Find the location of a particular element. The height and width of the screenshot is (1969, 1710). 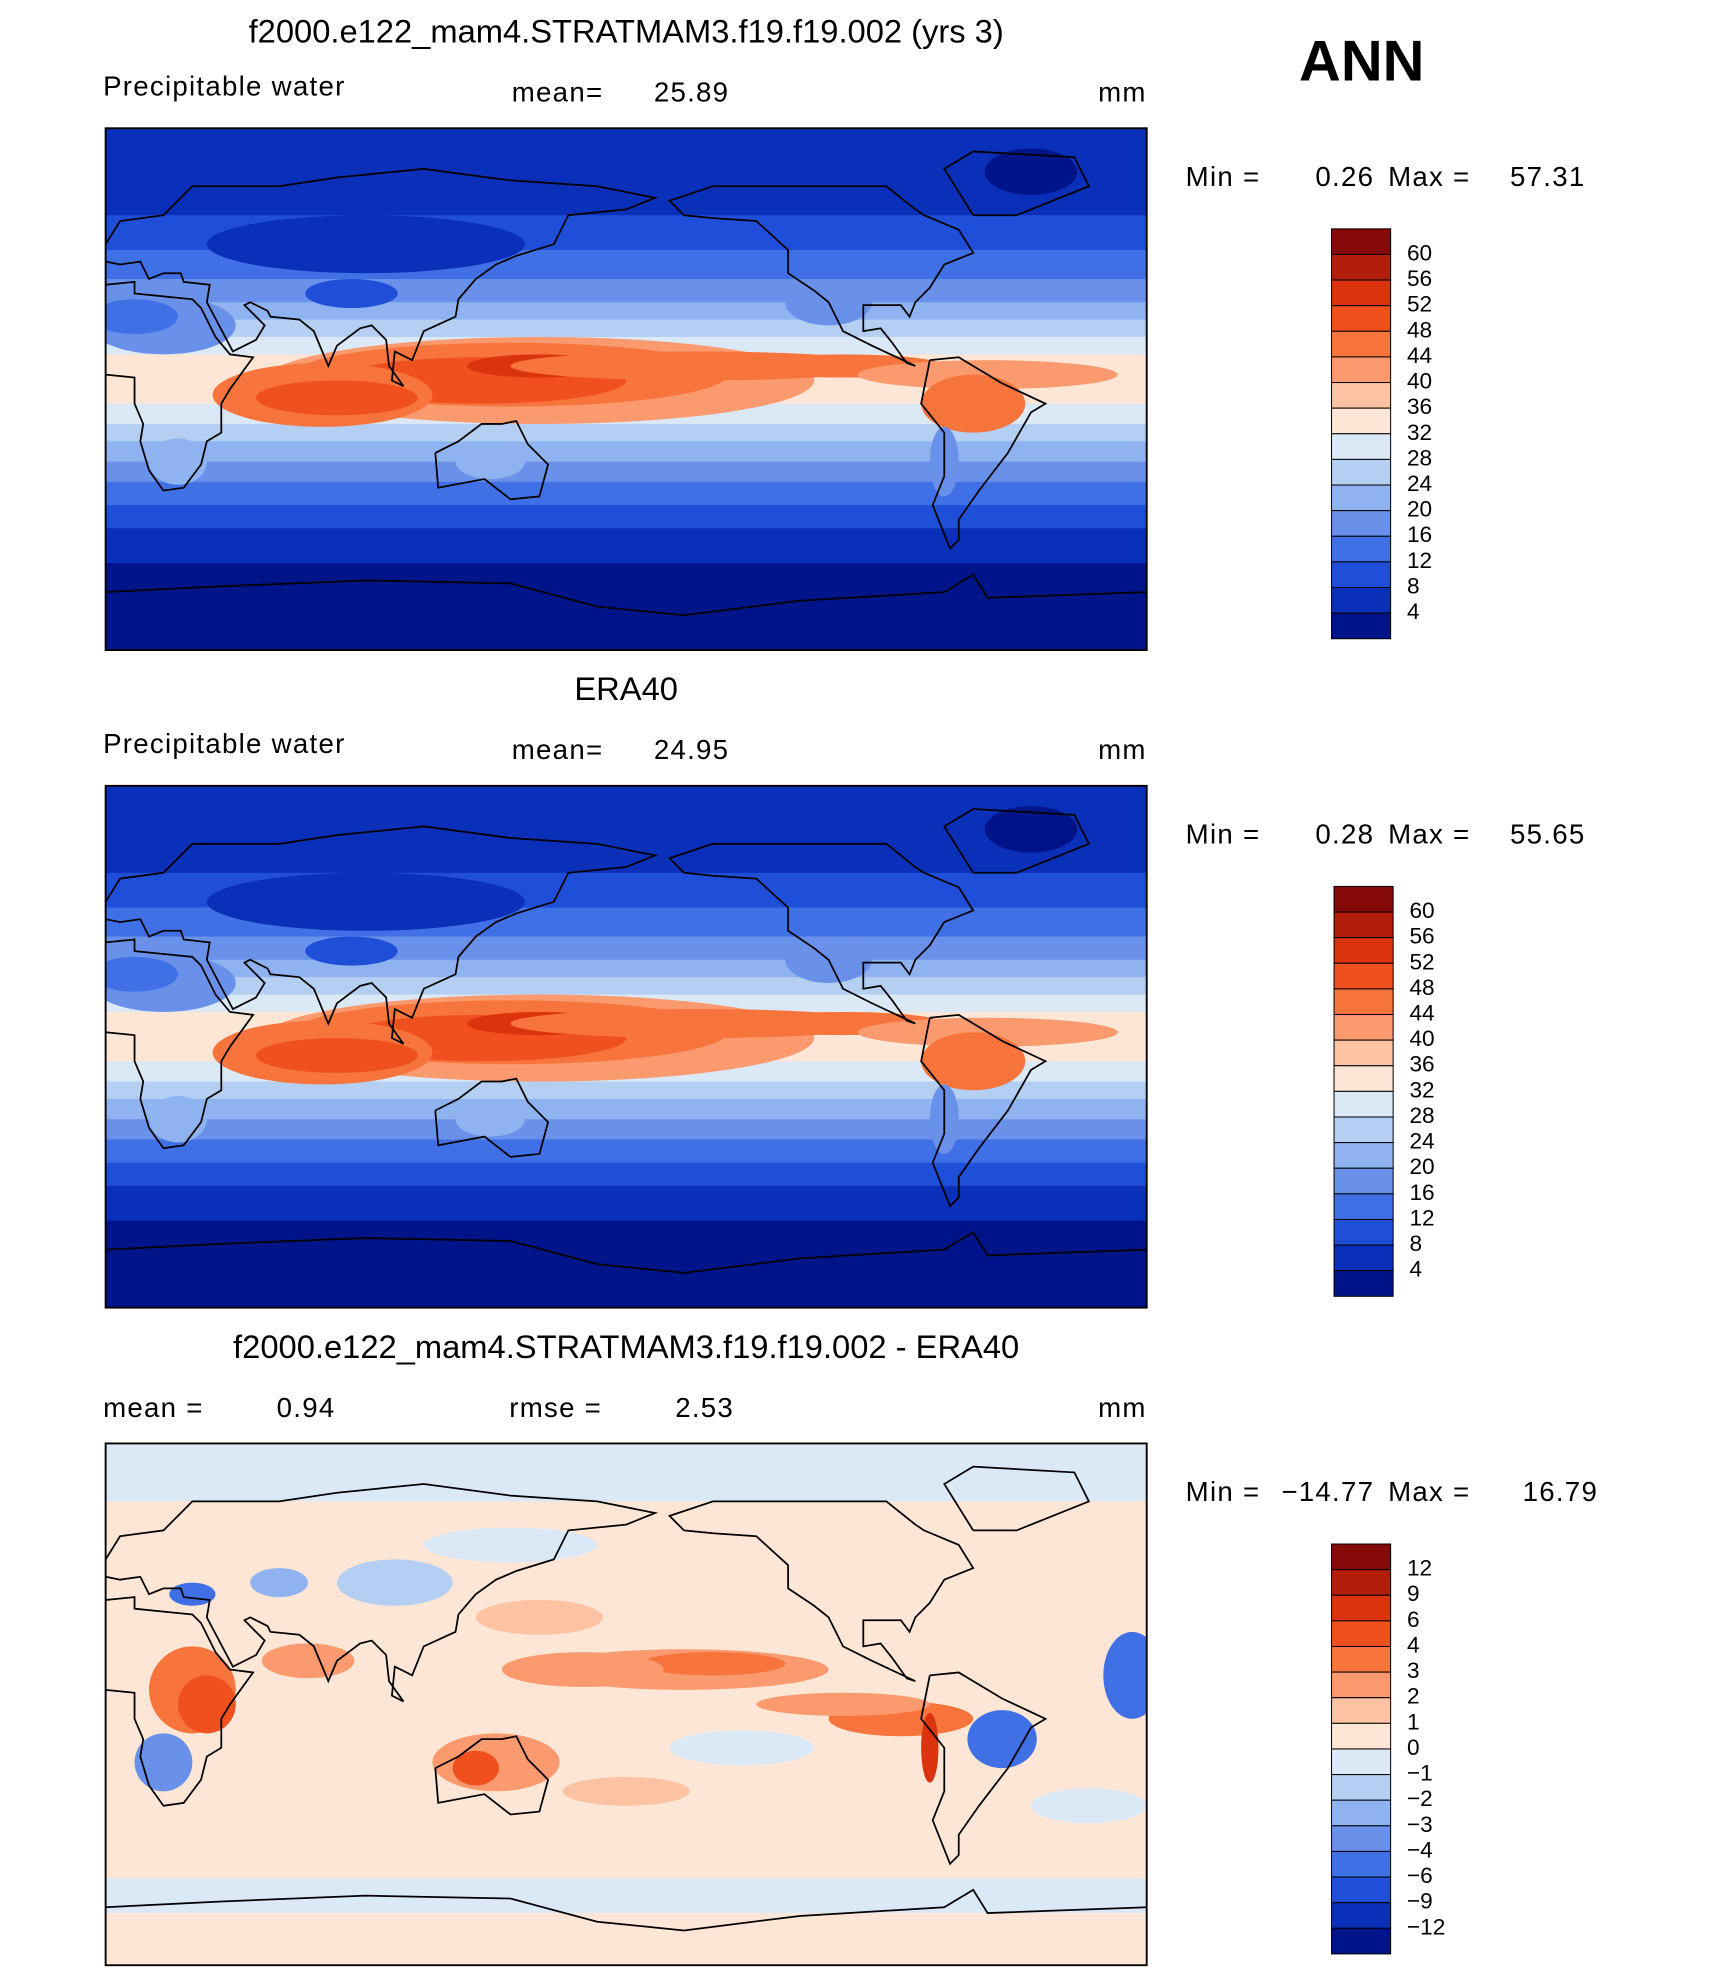

max-value: 16.79 is located at coordinates (1561, 1491).